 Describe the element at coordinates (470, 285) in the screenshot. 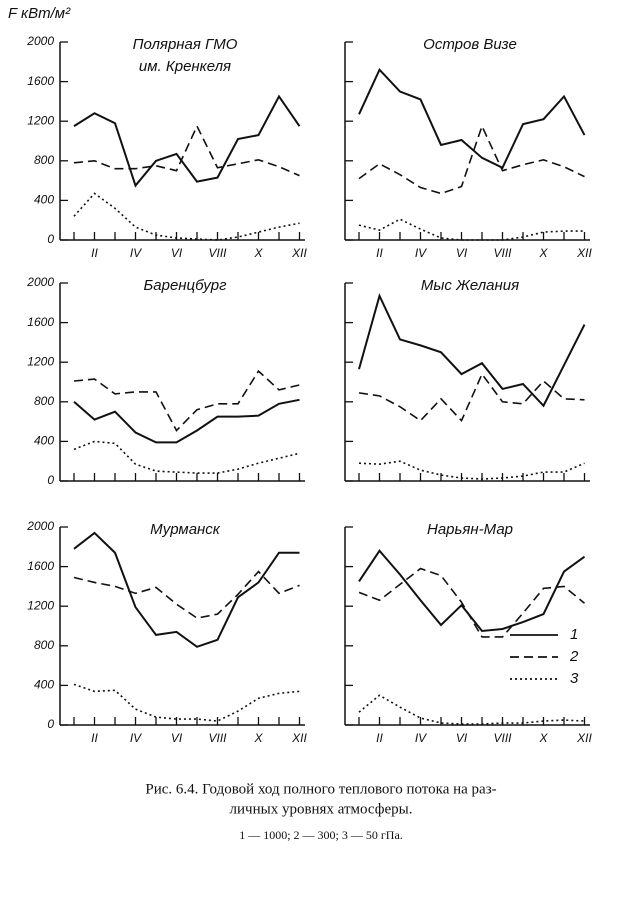

I see `chart-title: Мыс Желания` at that location.